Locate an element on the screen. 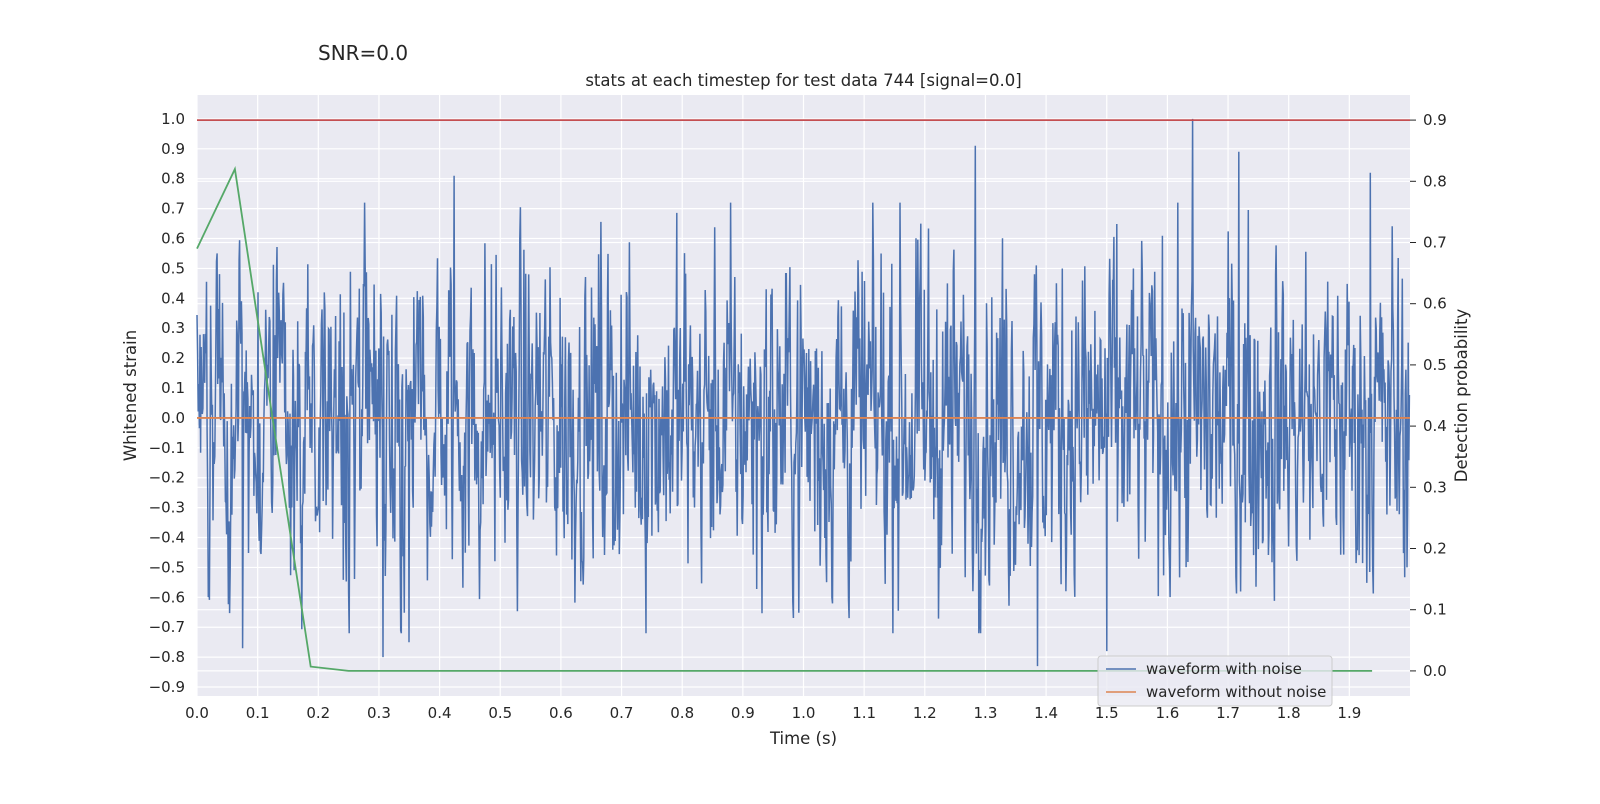 The width and height of the screenshot is (1600, 804). y-tick-label: 1.0 is located at coordinates (173, 119).